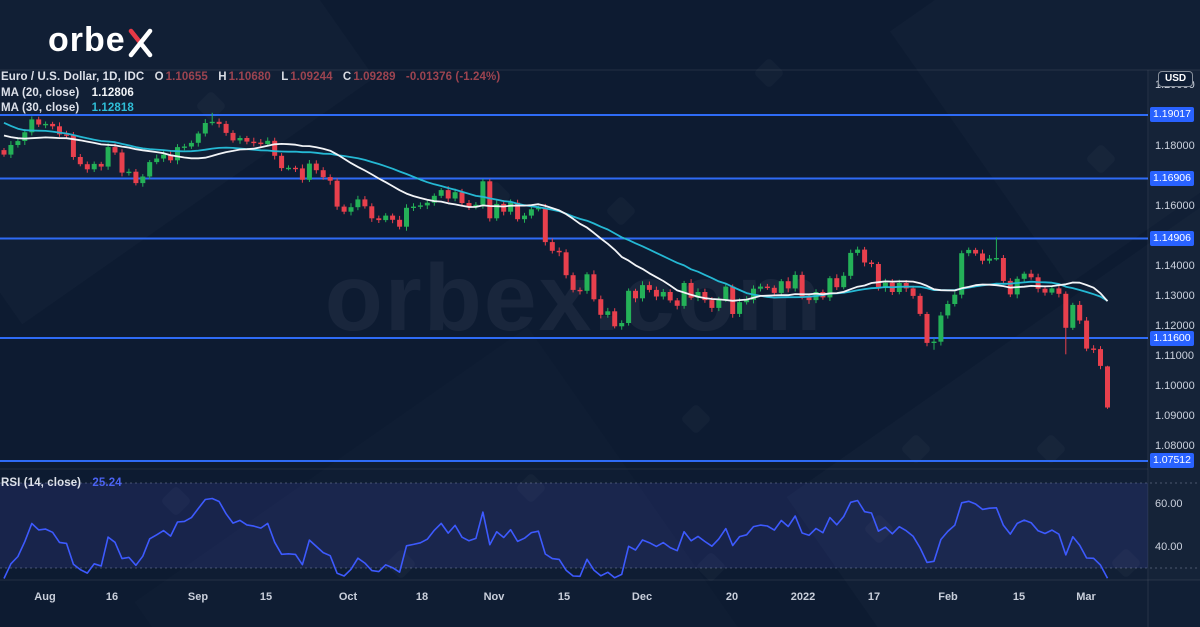 Image resolution: width=1200 pixels, height=627 pixels. I want to click on symbol-title: Euro / U.S. Dollar, 1D, IDC, so click(73, 77).